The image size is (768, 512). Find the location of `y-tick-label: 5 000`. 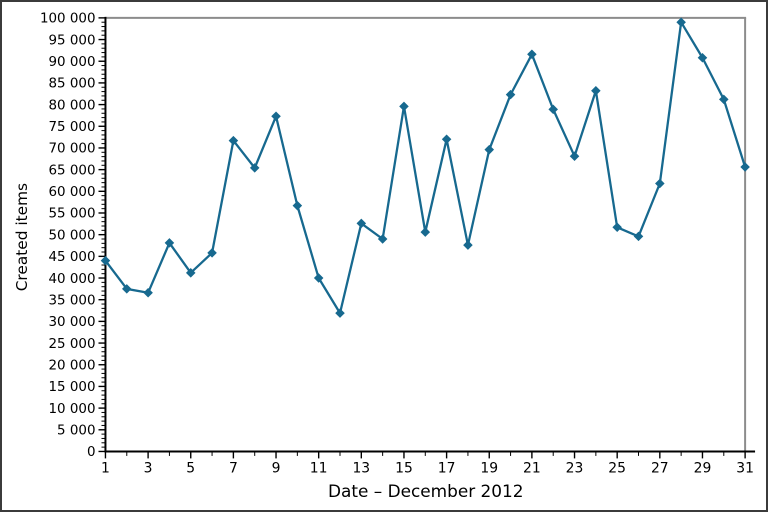

y-tick-label: 5 000 is located at coordinates (76, 431).